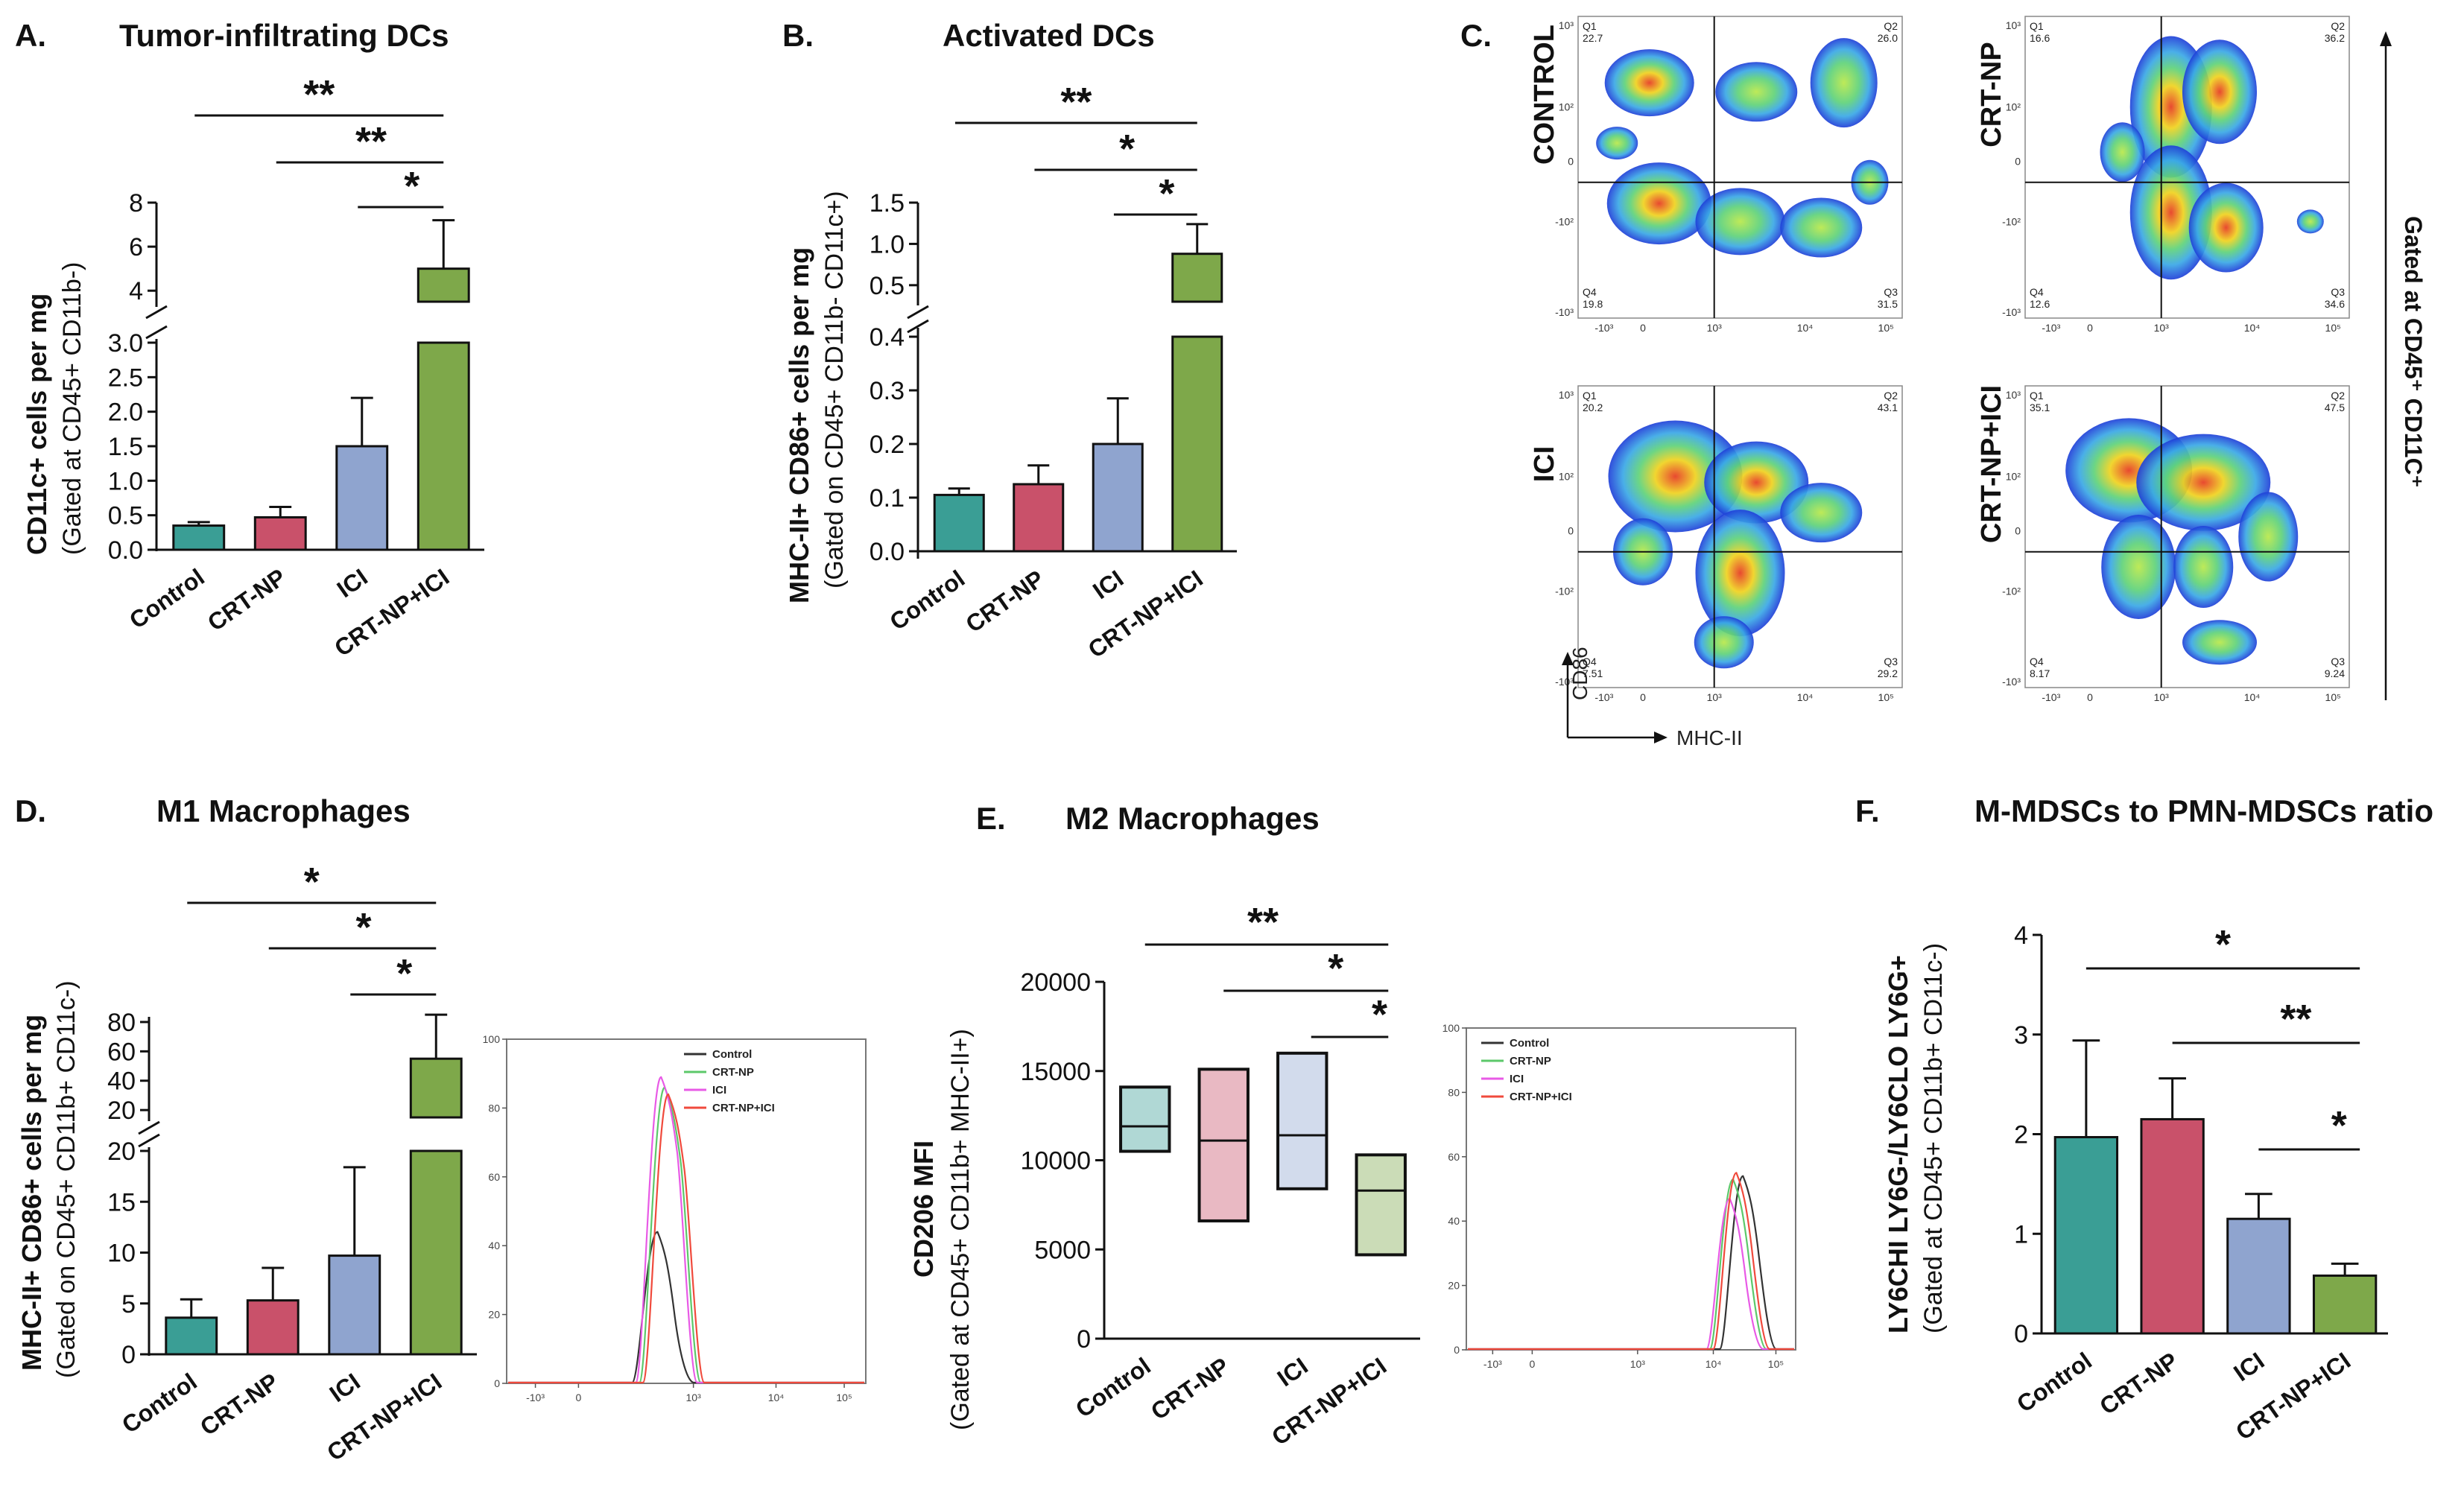 This screenshot has height=1507, width=2464. Describe the element at coordinates (887, 337) in the screenshot. I see `panel-b-lower-tick-label: 0.4` at that location.